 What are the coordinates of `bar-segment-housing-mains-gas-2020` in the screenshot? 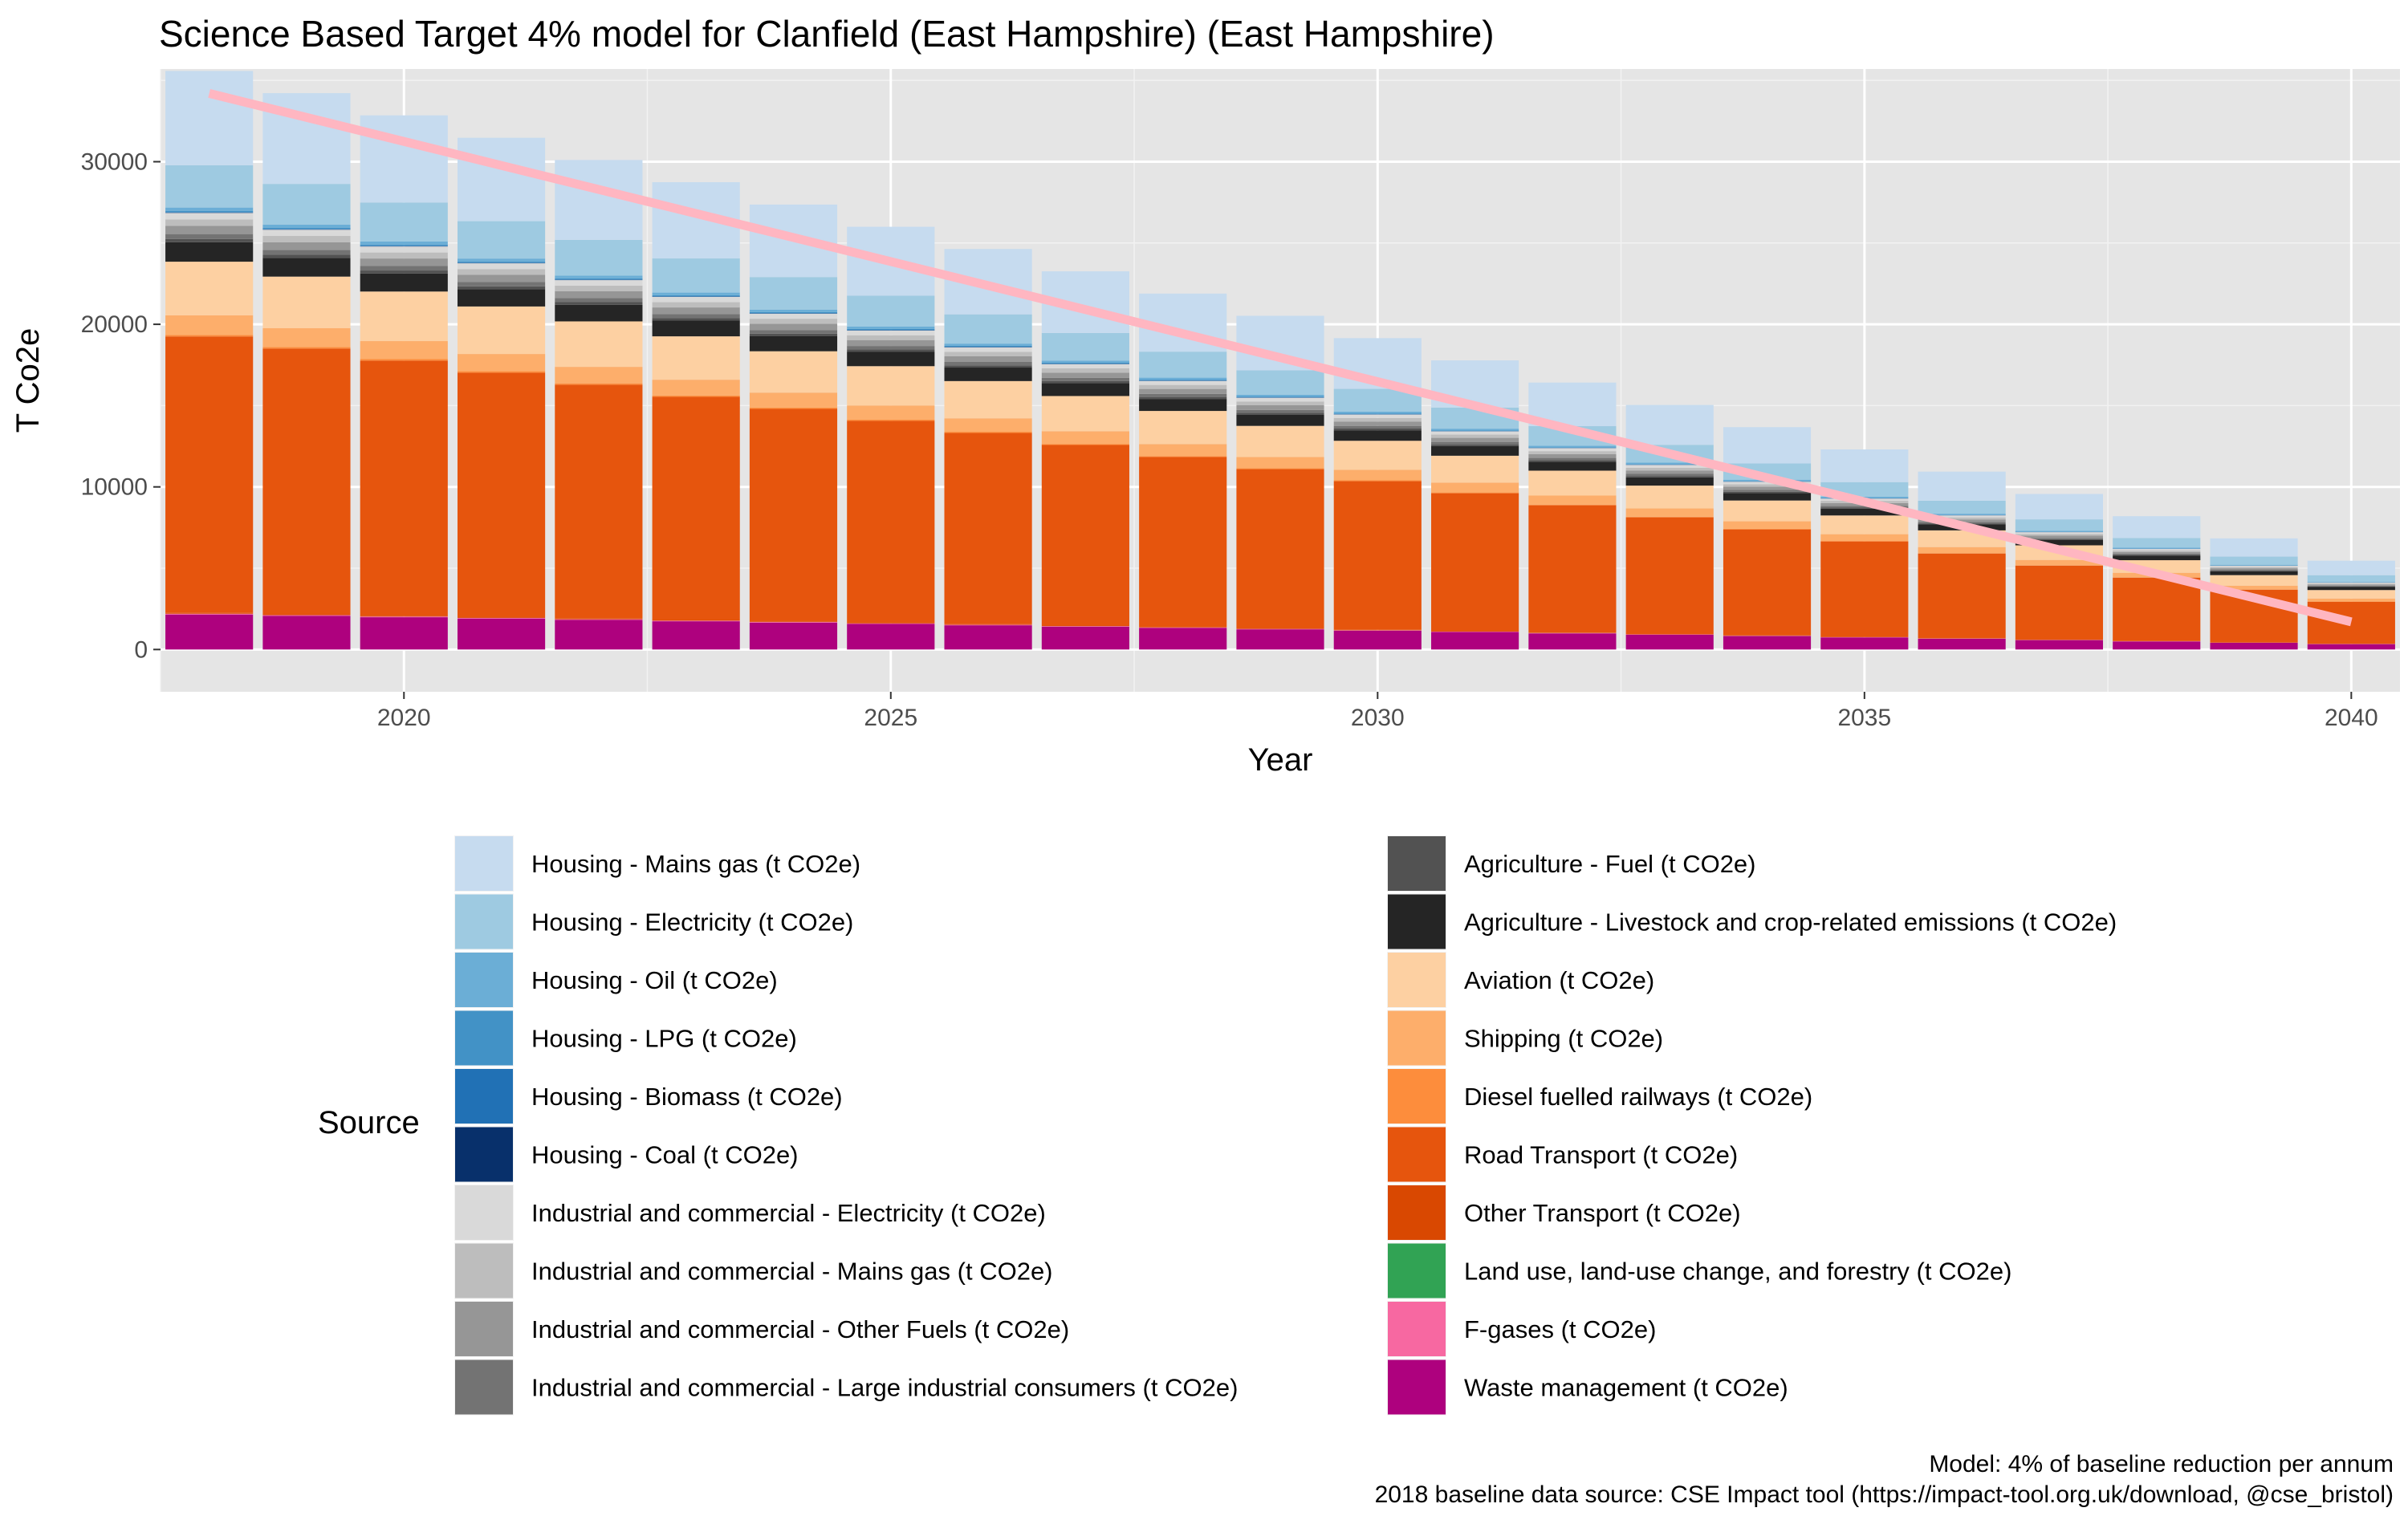 It's located at (404, 159).